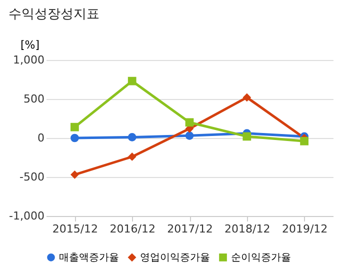 The width and height of the screenshot is (341, 272). I want to click on y-tick-label: 1,000, so click(28, 60).